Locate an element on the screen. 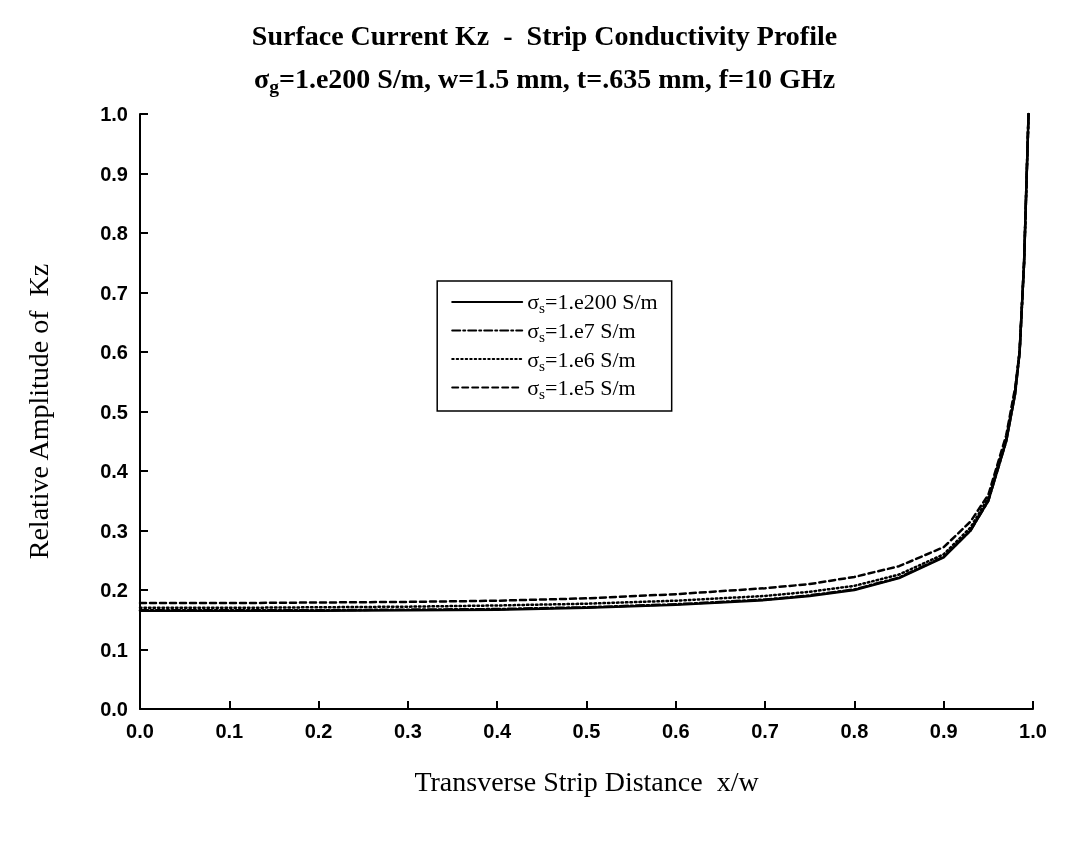 The width and height of the screenshot is (1089, 843). x-tick-label: 0.8 is located at coordinates (854, 731).